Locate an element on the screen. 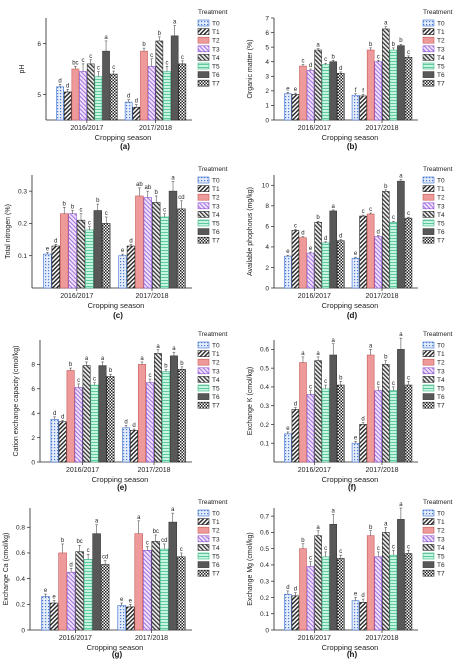  legend-swatch-T6 is located at coordinates (203, 564).